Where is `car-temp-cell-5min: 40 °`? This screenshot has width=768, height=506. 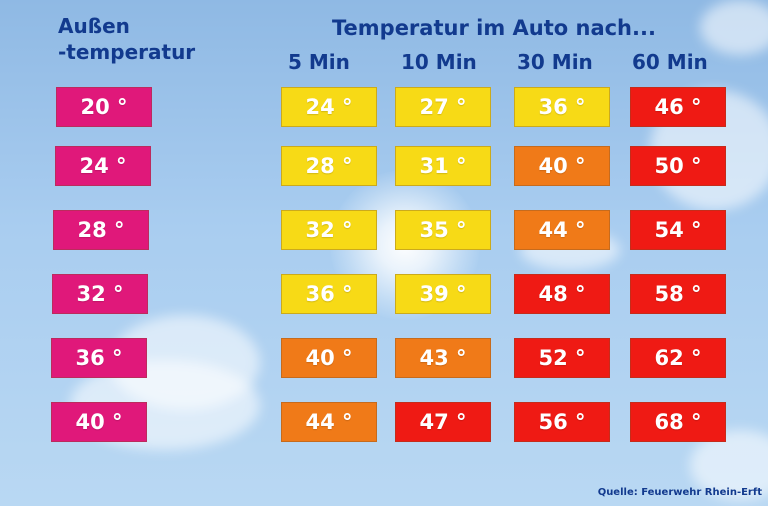 car-temp-cell-5min: 40 ° is located at coordinates (329, 358).